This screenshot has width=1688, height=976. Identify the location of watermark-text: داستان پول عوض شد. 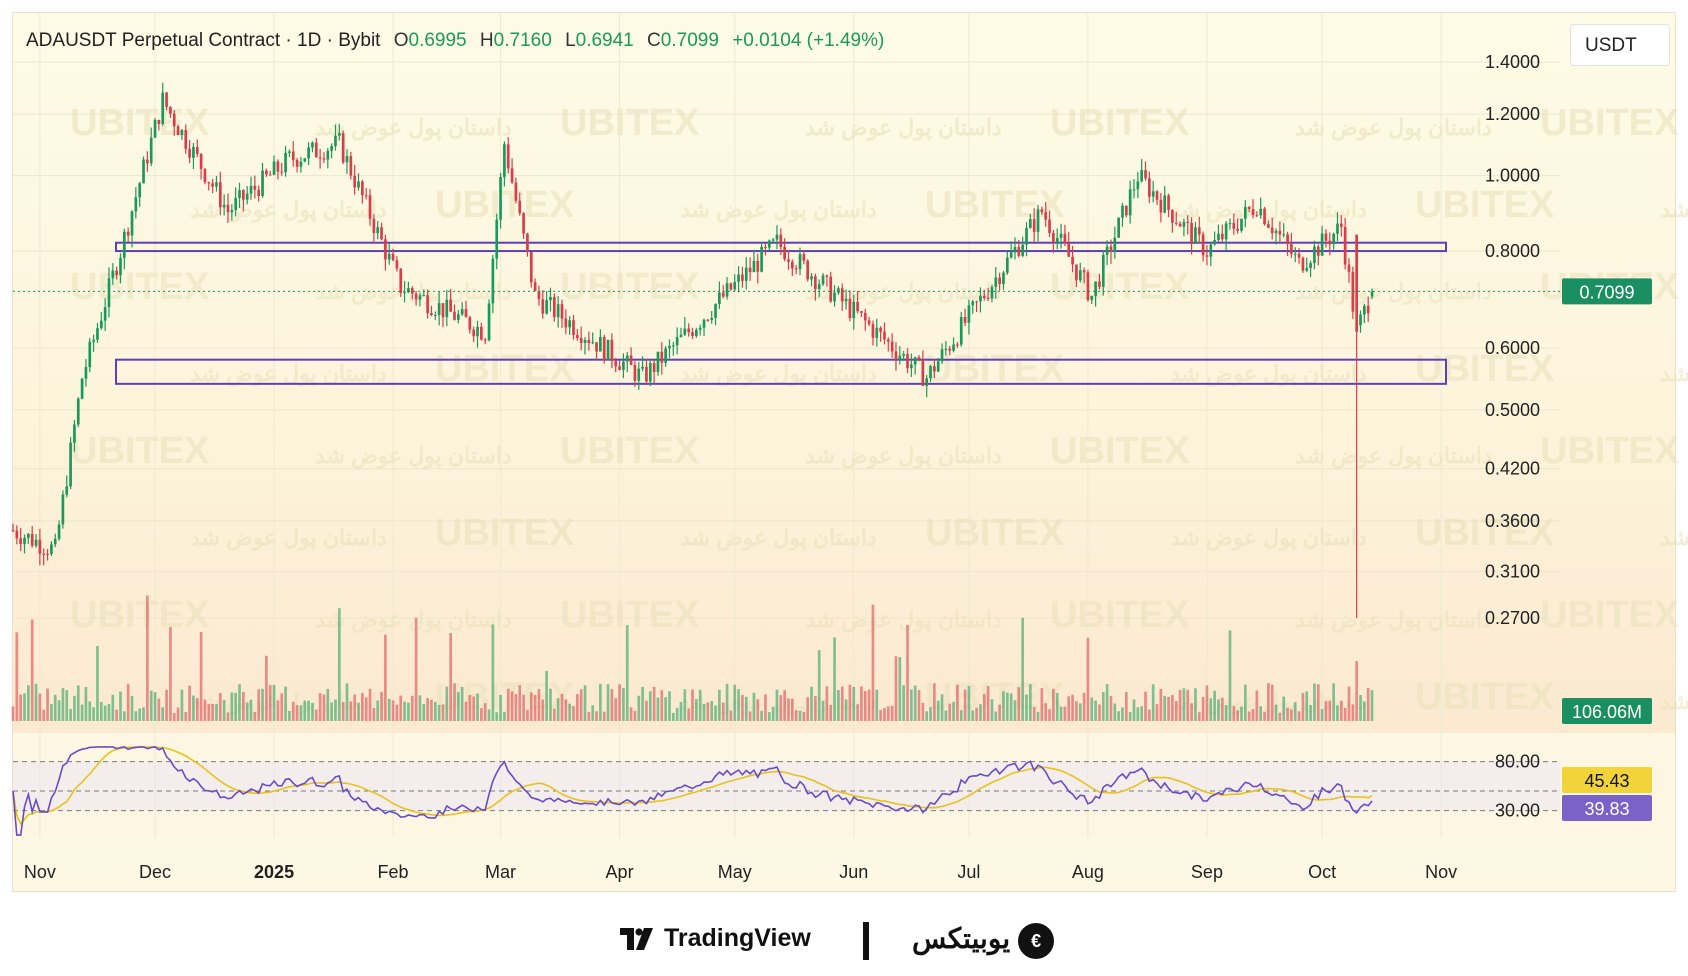
(903, 128).